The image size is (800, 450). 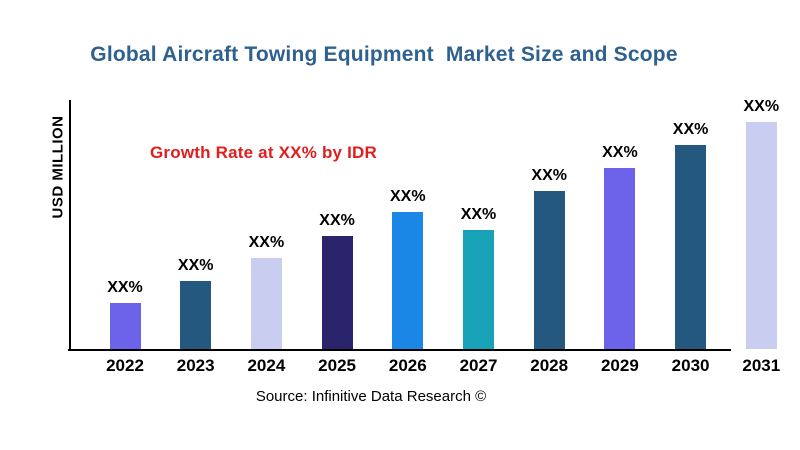 What do you see at coordinates (549, 270) in the screenshot?
I see `bar-2028` at bounding box center [549, 270].